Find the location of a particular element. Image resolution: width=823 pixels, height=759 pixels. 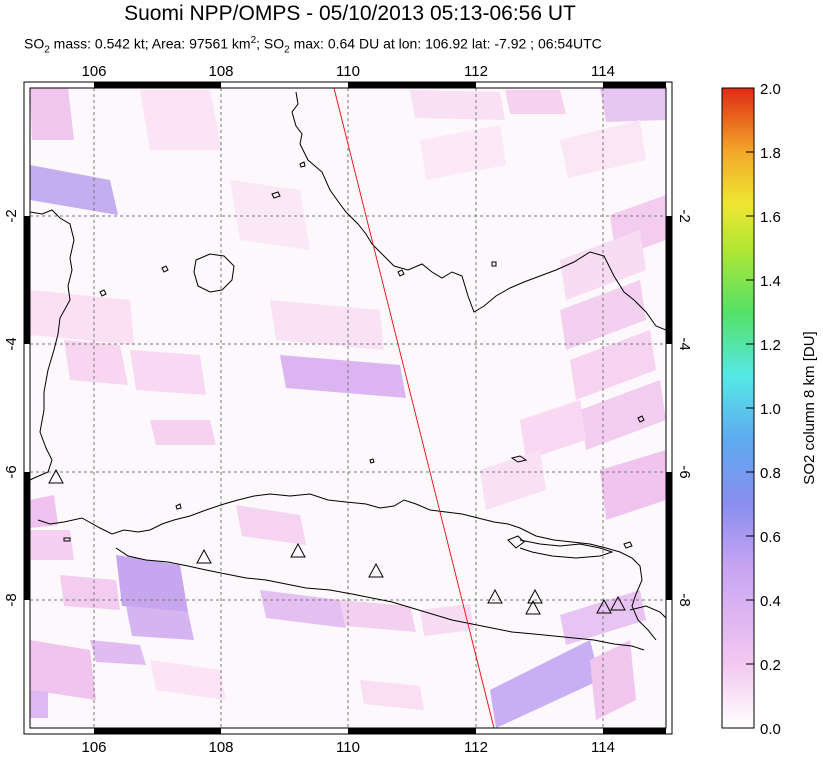

colorbar-tick-label: 0.8 is located at coordinates (770, 473).